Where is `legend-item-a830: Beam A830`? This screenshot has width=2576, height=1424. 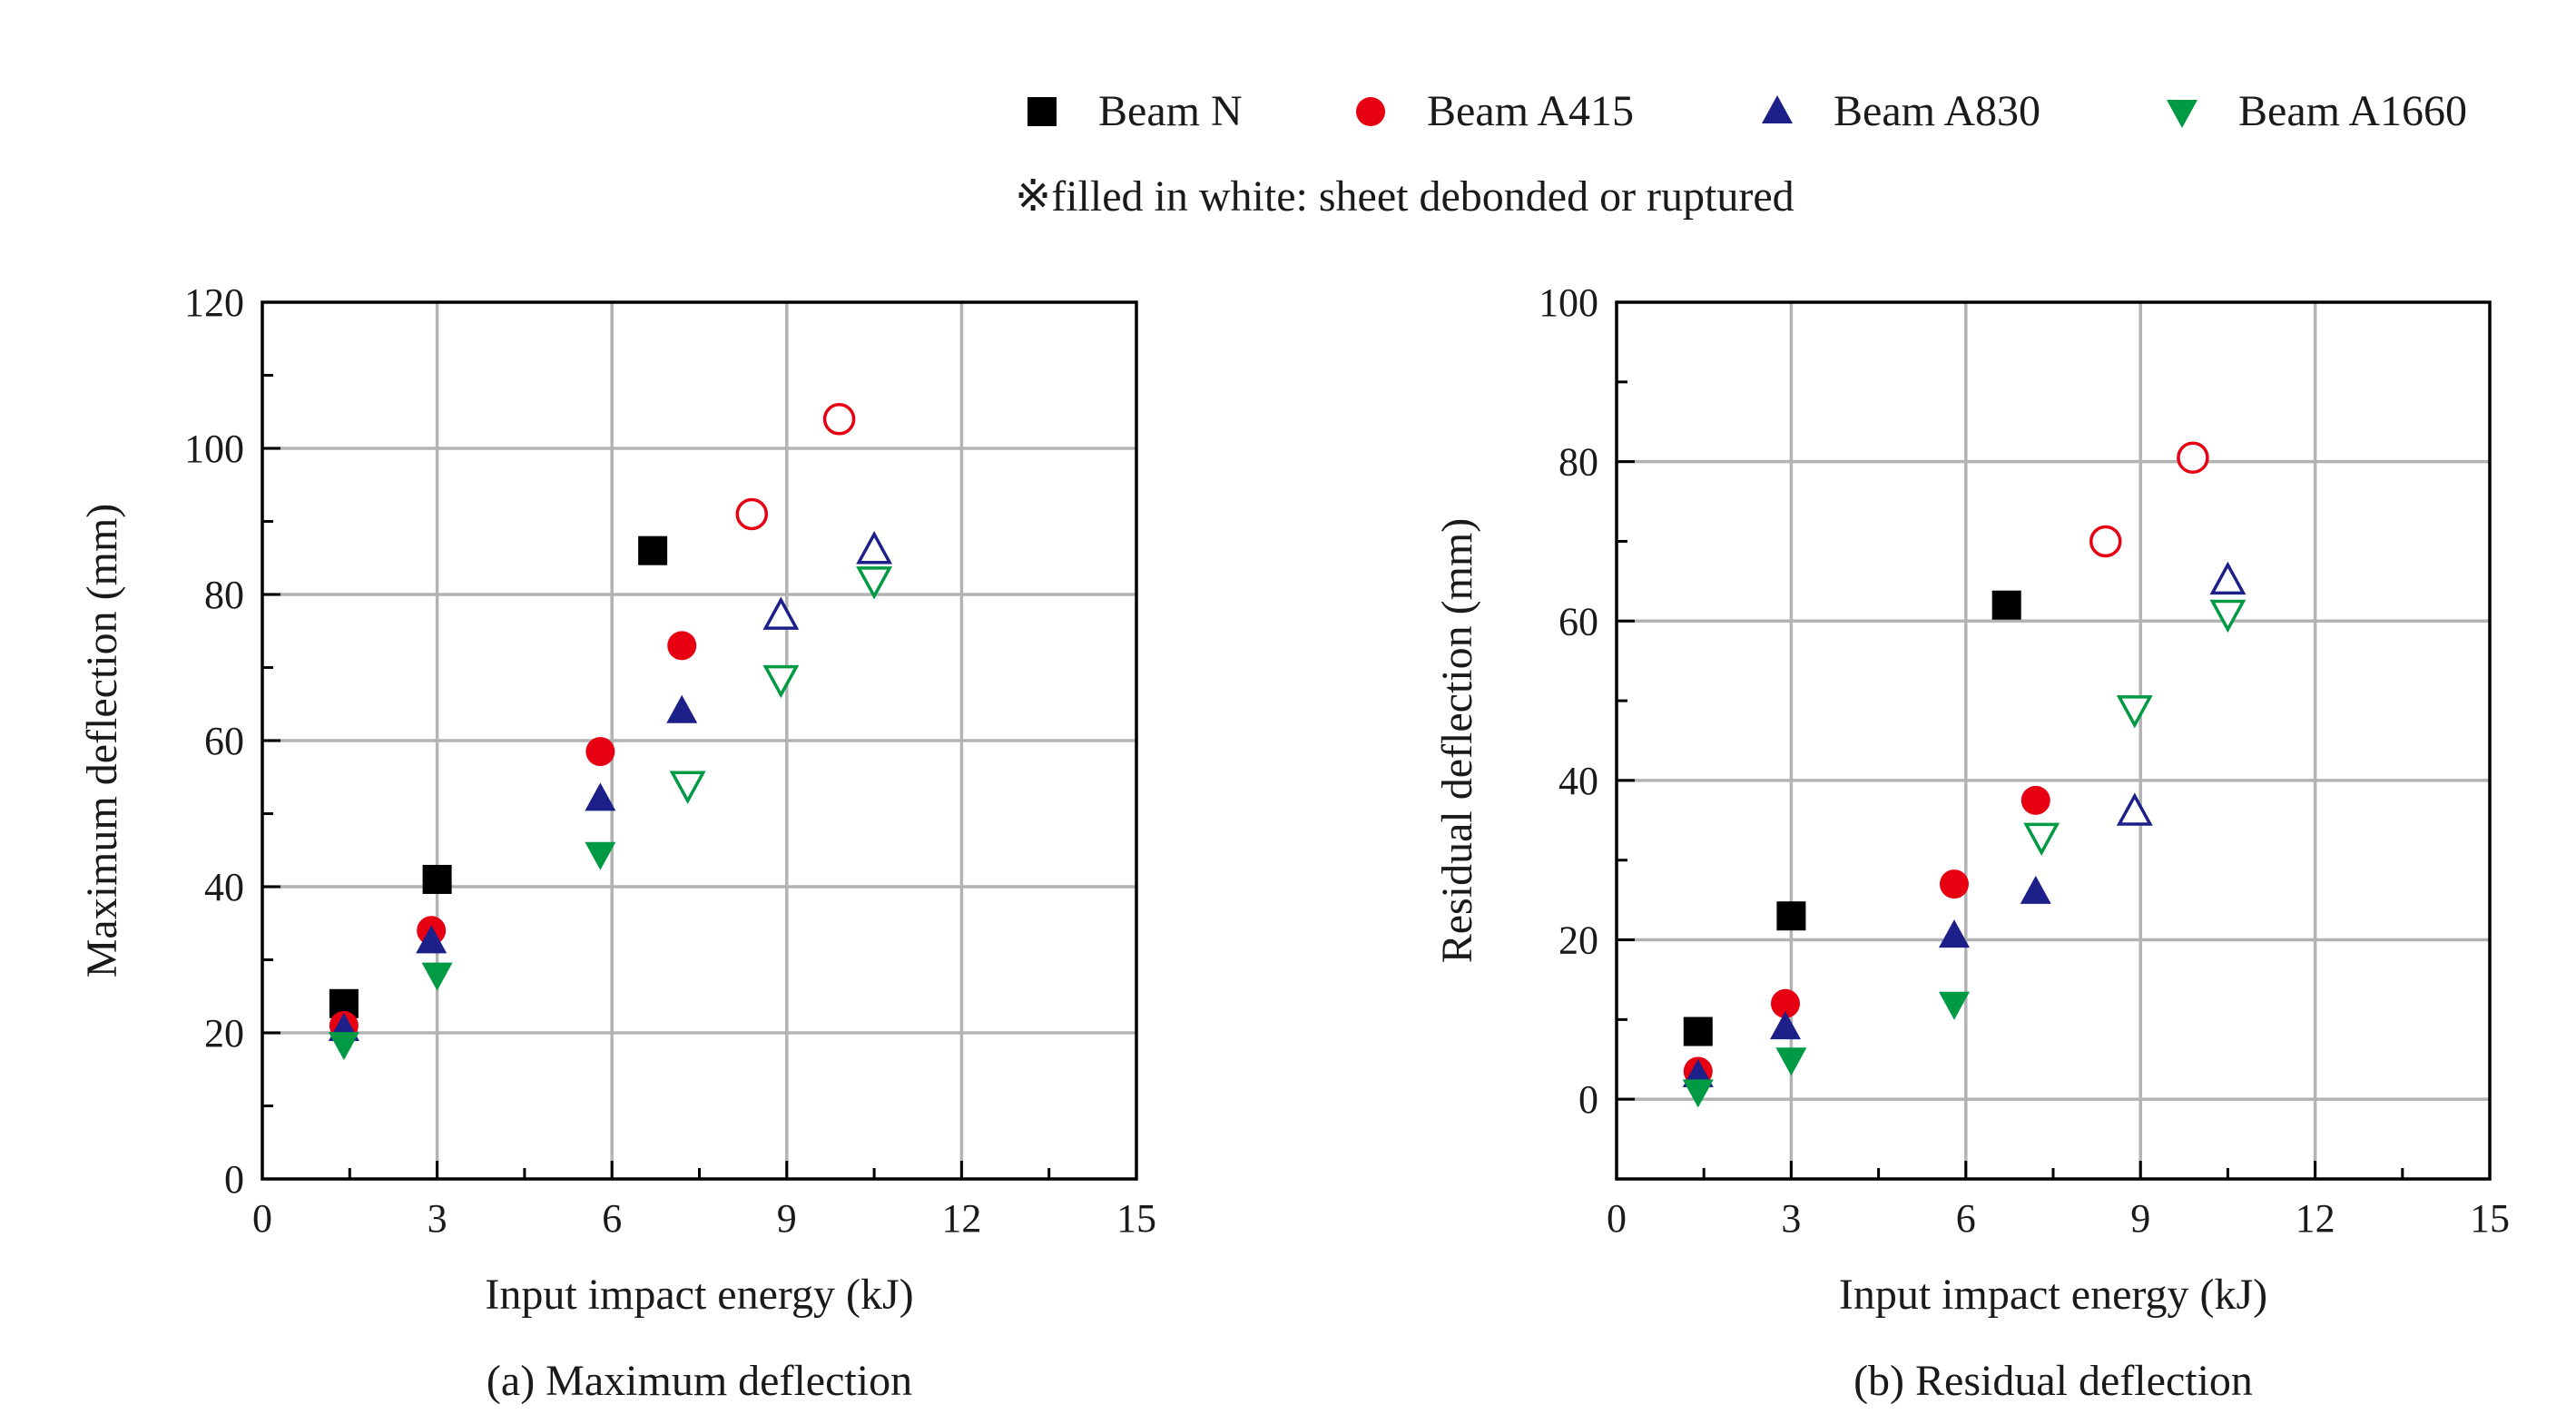
legend-item-a830: Beam A830 is located at coordinates (1901, 111).